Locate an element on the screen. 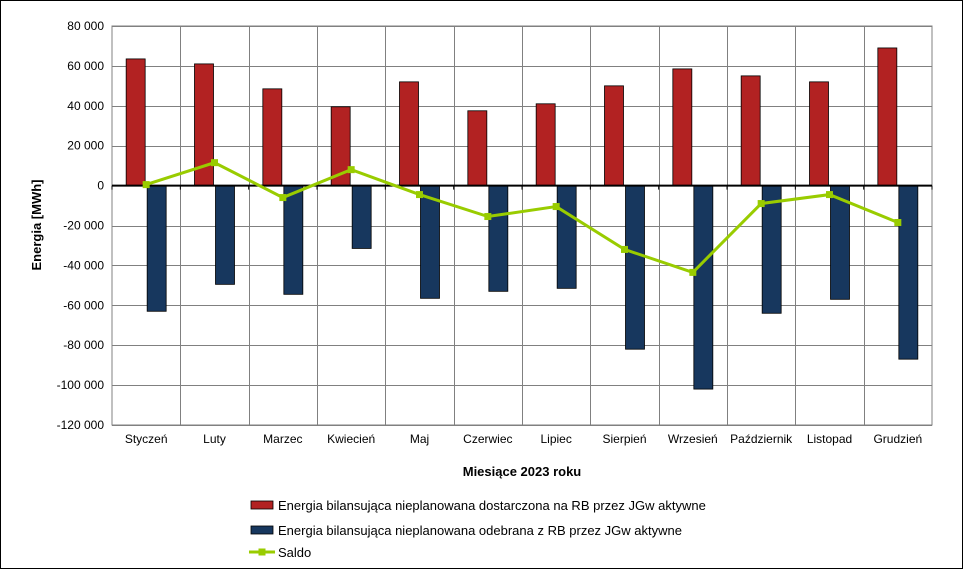 The height and width of the screenshot is (570, 963). x-tick-label: Luty is located at coordinates (214, 439).